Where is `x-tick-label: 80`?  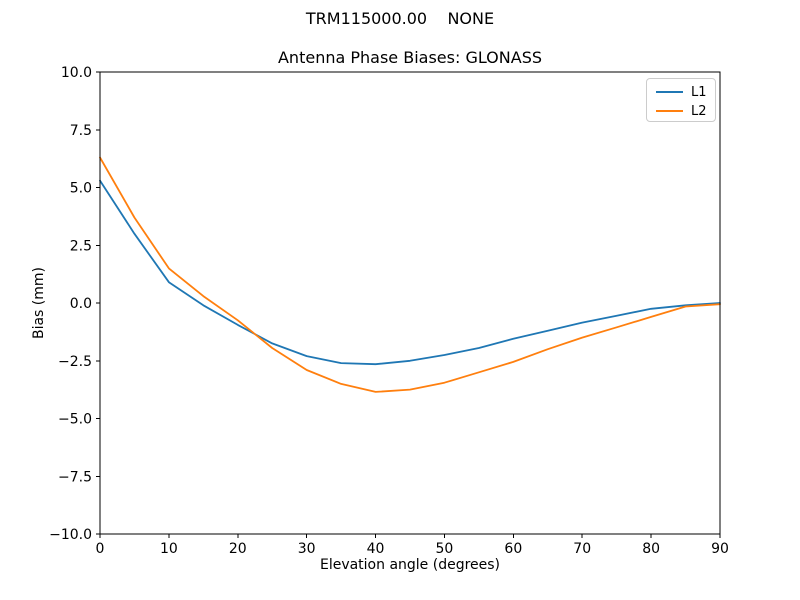
x-tick-label: 80 is located at coordinates (651, 549).